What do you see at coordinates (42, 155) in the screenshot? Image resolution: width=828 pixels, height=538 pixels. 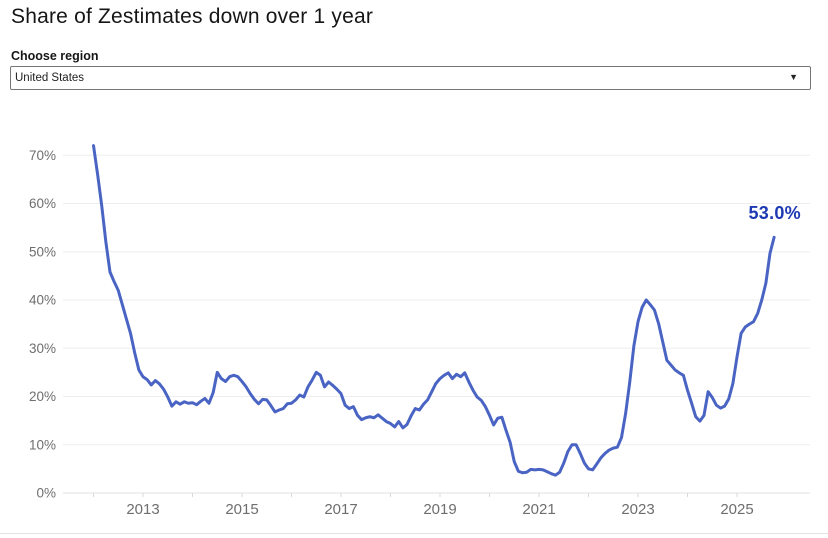 I see `y-axis-tick-label: 70%` at bounding box center [42, 155].